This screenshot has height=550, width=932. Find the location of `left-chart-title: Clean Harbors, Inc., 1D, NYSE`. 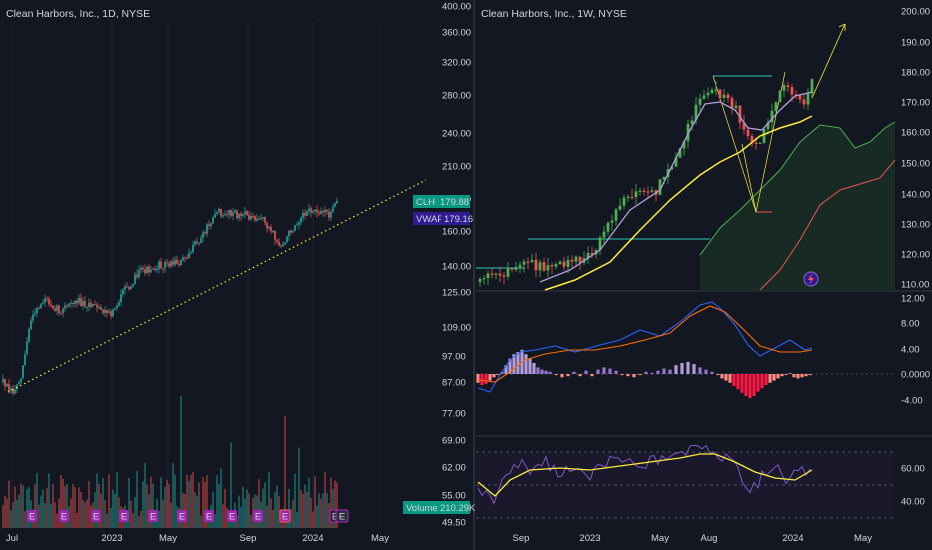

left-chart-title: Clean Harbors, Inc., 1D, NYSE is located at coordinates (78, 14).